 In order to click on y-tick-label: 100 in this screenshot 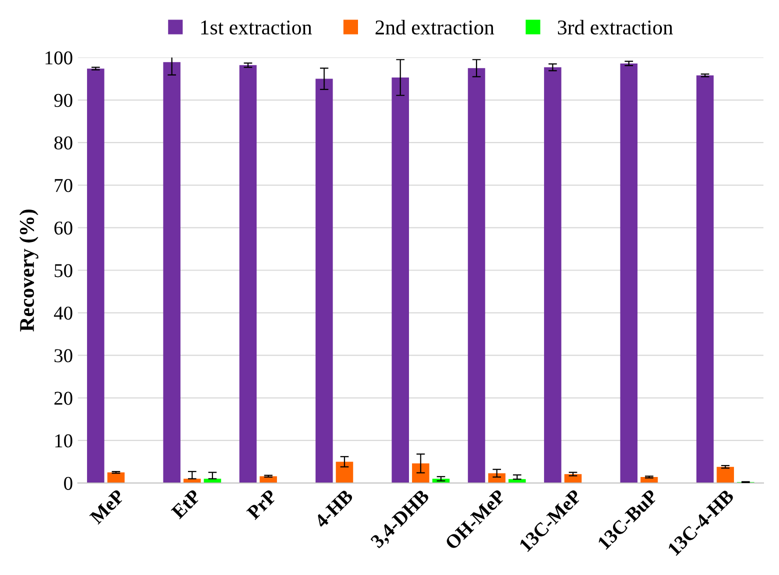, I will do `click(59, 57)`.